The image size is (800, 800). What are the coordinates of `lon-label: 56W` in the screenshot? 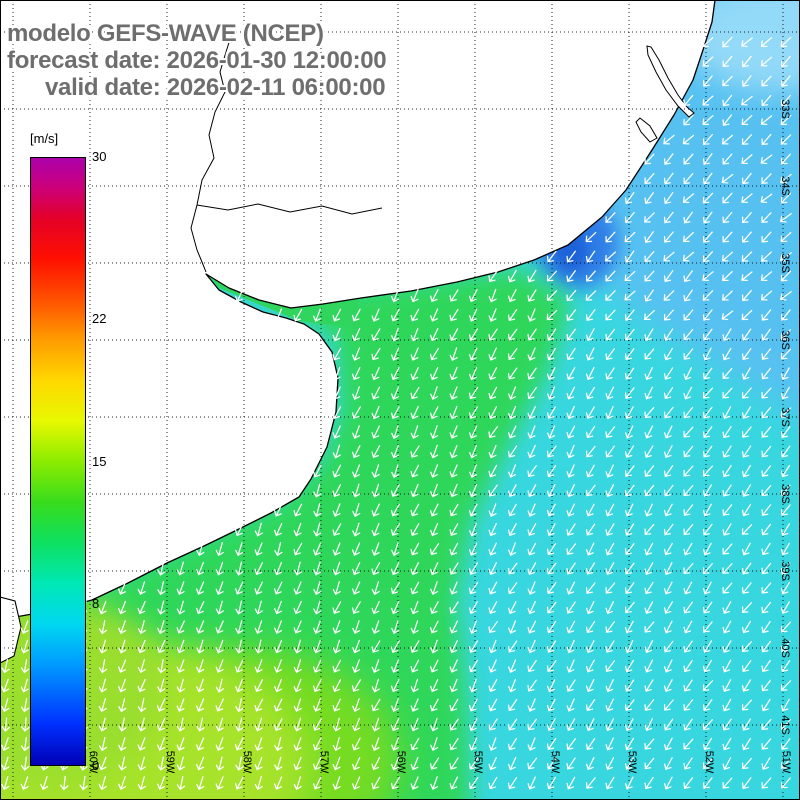 It's located at (401, 762).